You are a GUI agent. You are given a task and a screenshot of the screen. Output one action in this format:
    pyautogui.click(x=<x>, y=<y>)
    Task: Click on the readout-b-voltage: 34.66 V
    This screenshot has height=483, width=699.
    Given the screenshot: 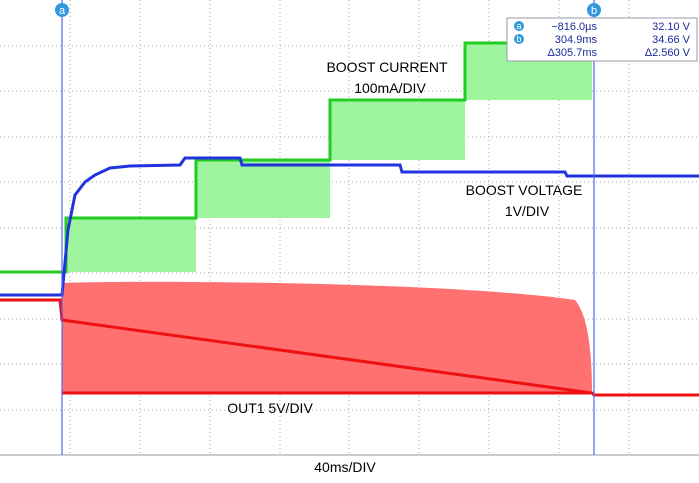 What is the action you would take?
    pyautogui.click(x=671, y=40)
    